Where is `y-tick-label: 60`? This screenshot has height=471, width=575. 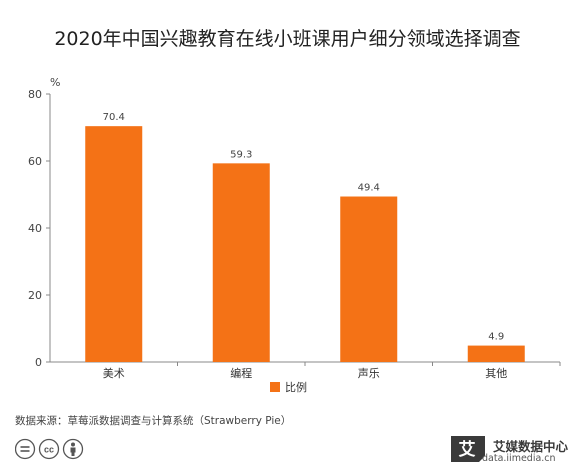
y-tick-label: 60 is located at coordinates (35, 161).